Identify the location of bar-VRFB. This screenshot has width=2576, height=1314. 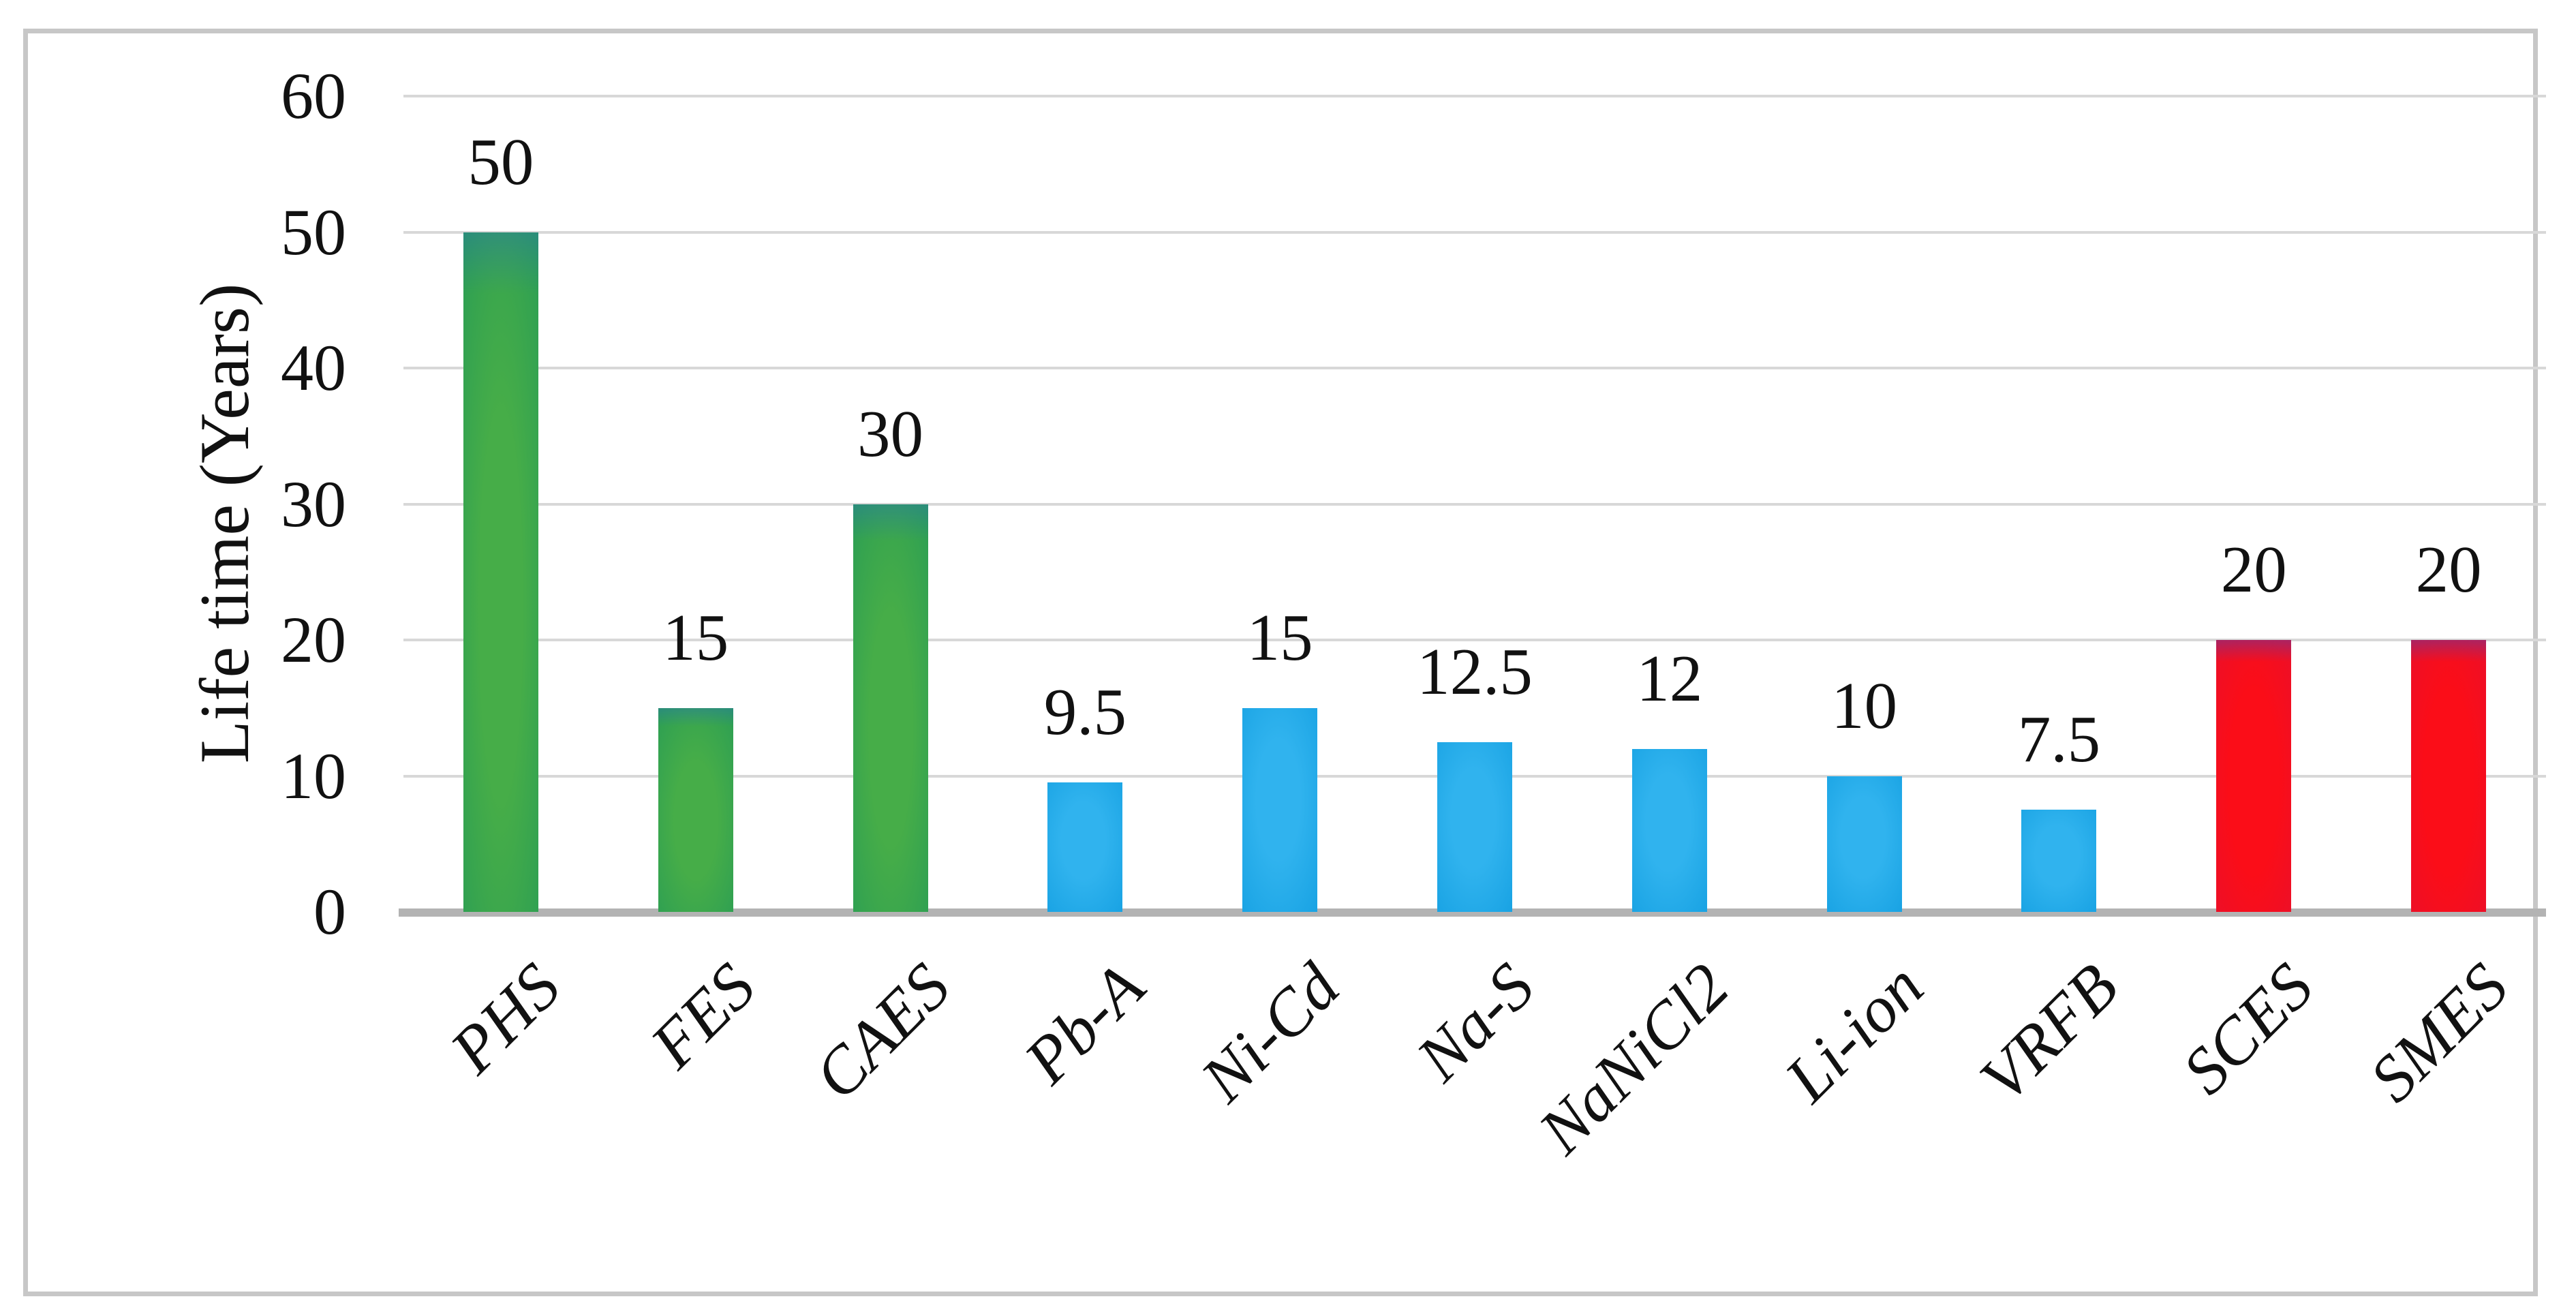
(2059, 861).